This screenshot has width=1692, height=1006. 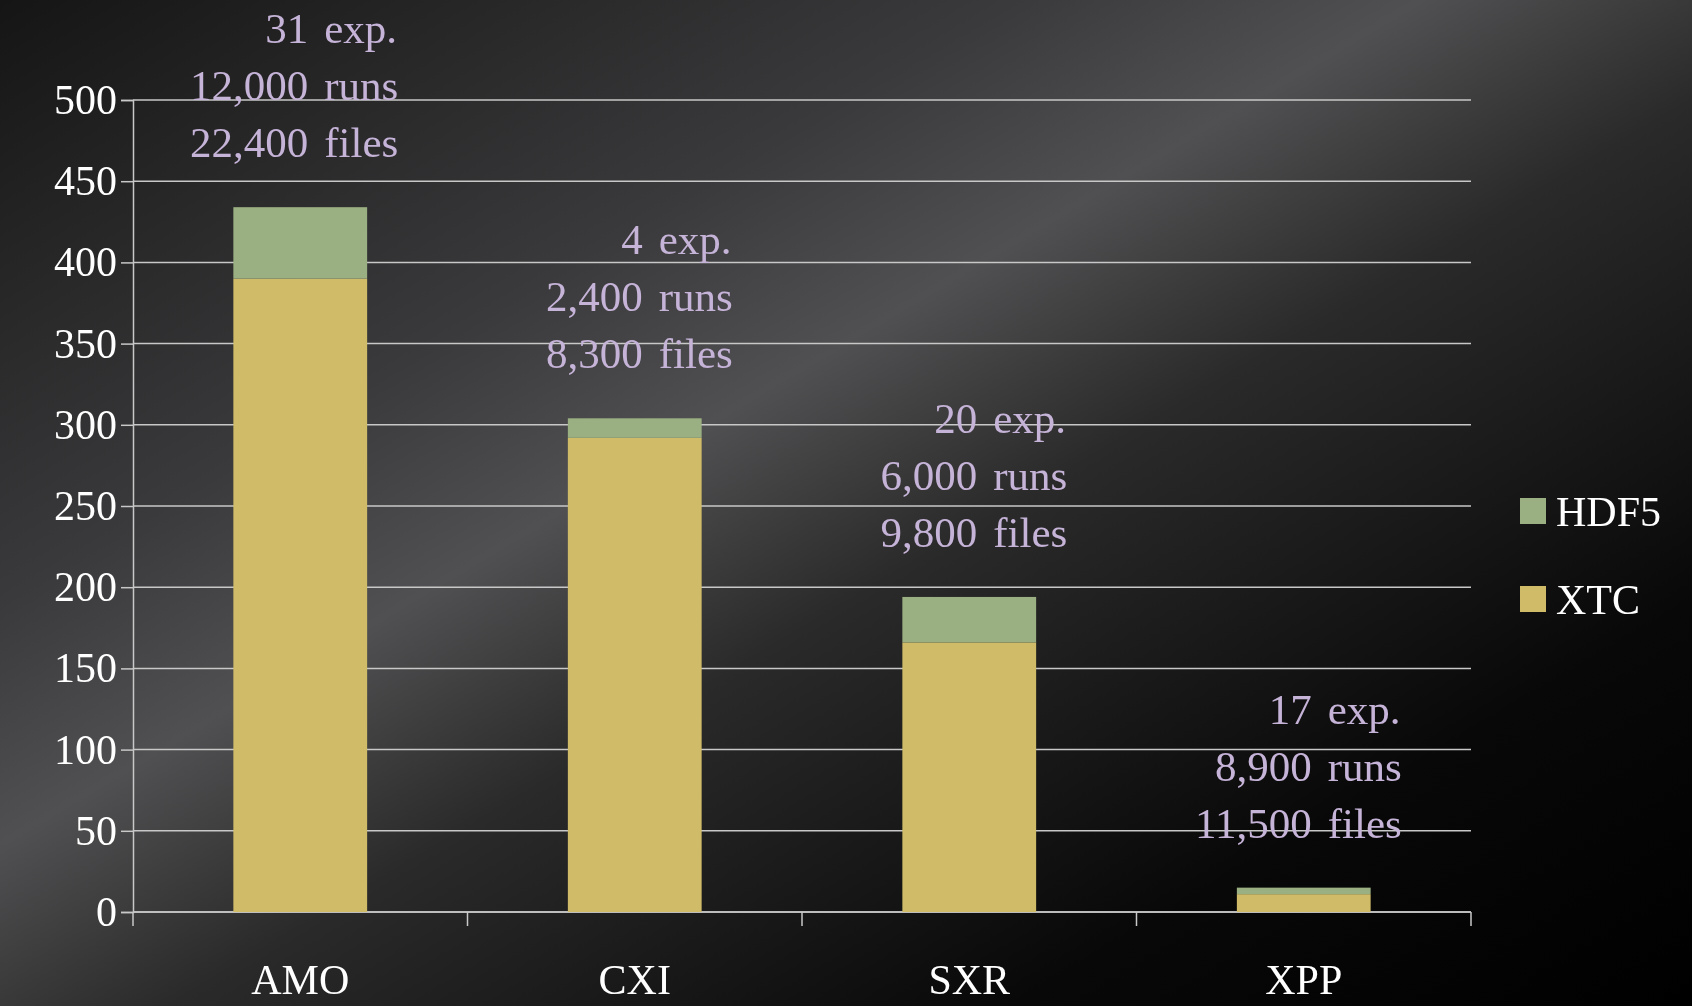 What do you see at coordinates (85, 262) in the screenshot?
I see `y-tick-label: 400` at bounding box center [85, 262].